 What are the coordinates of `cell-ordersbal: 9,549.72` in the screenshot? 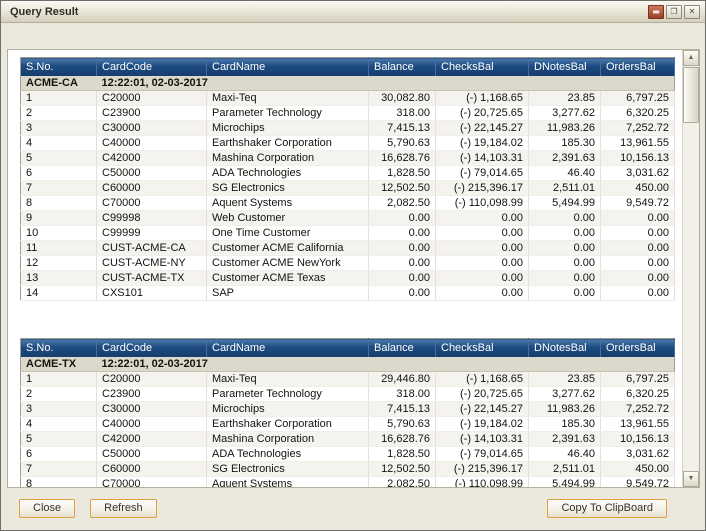 It's located at (637, 481).